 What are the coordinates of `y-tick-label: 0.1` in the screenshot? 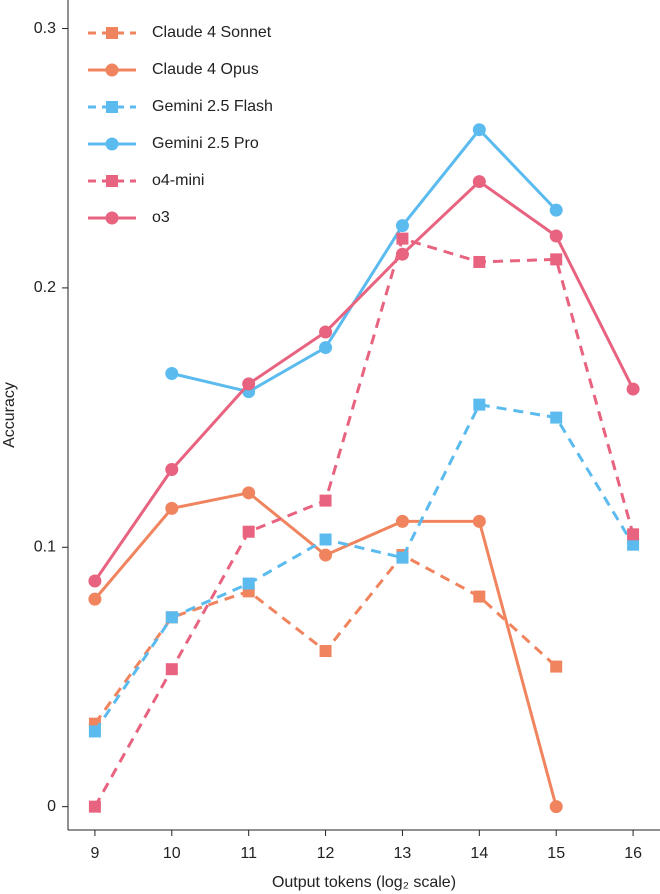 It's located at (45, 547).